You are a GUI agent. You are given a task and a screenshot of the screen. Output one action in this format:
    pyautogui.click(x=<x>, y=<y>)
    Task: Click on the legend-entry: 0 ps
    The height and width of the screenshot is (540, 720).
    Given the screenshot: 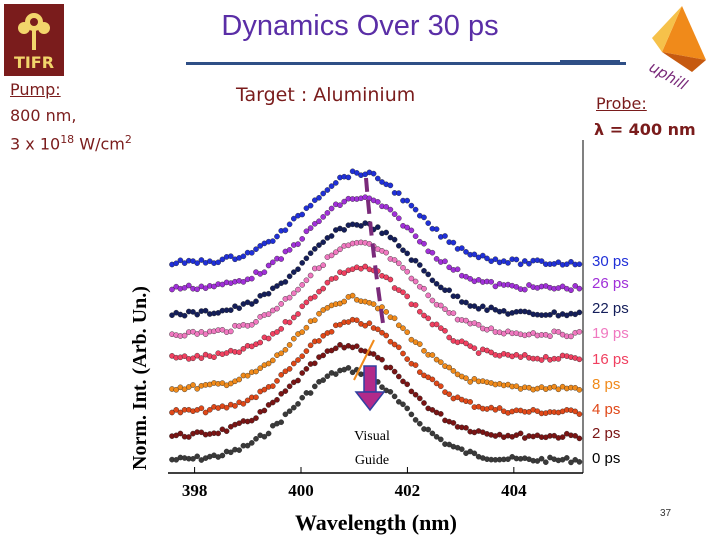 What is the action you would take?
    pyautogui.click(x=606, y=458)
    